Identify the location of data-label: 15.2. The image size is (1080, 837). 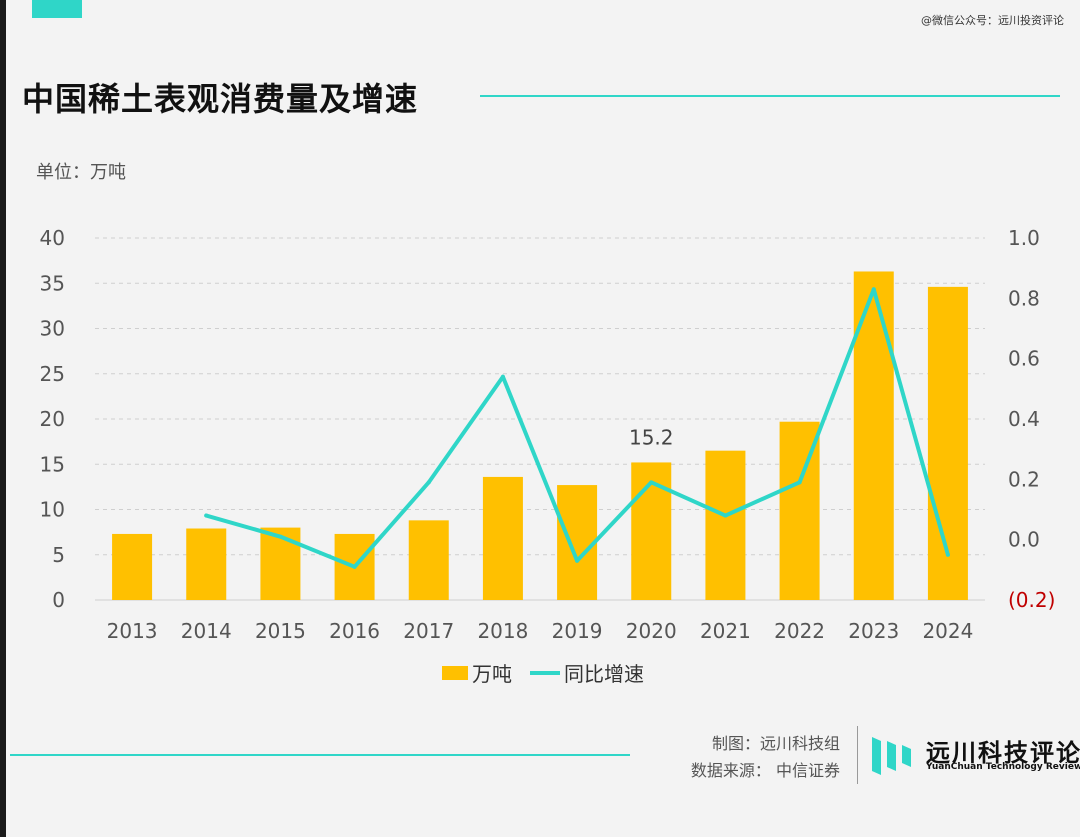
(651, 437).